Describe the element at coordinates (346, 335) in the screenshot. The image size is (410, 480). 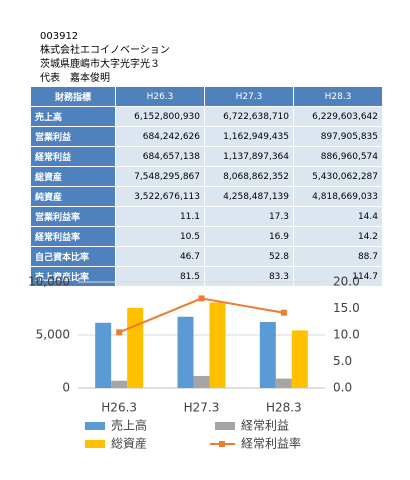
I see `y2-tick-label: 10.0` at that location.